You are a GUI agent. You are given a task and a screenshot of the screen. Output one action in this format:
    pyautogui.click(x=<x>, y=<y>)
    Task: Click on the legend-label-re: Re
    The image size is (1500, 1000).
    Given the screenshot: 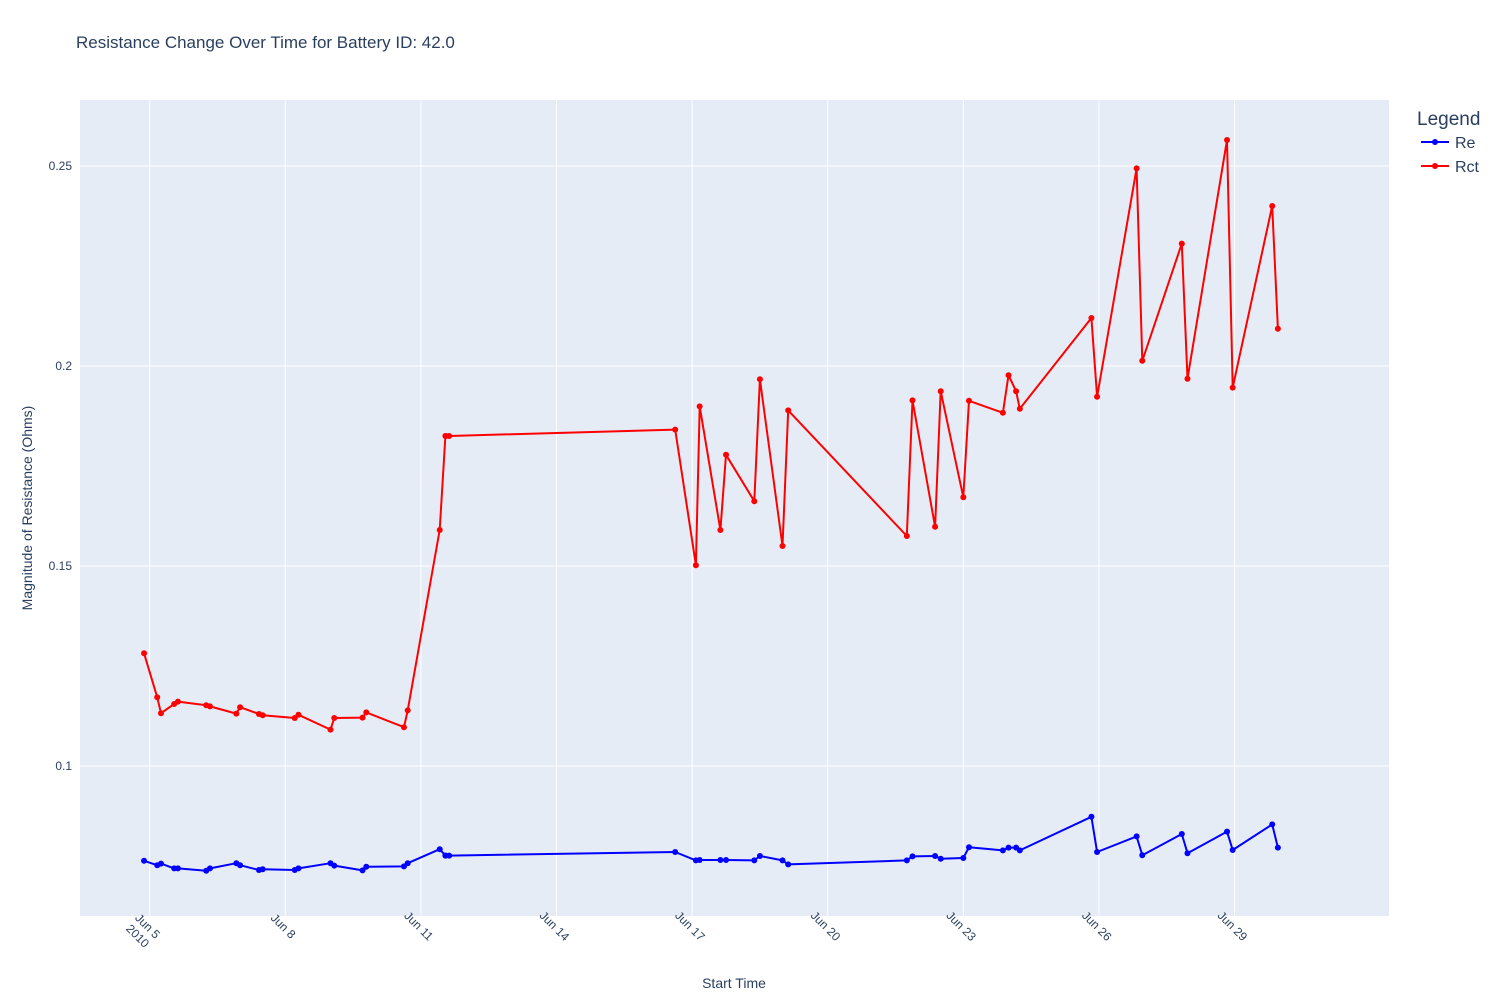 What is the action you would take?
    pyautogui.click(x=1465, y=143)
    